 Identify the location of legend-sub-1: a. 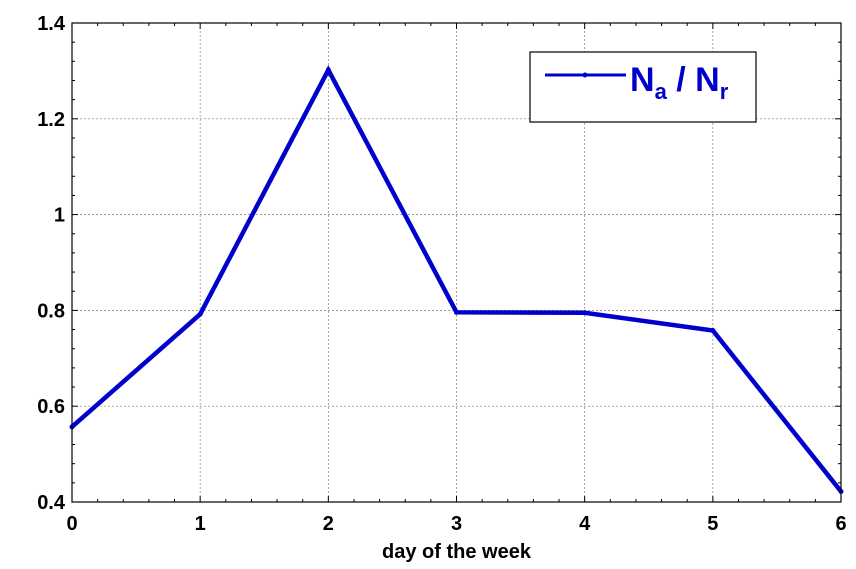
(661, 91).